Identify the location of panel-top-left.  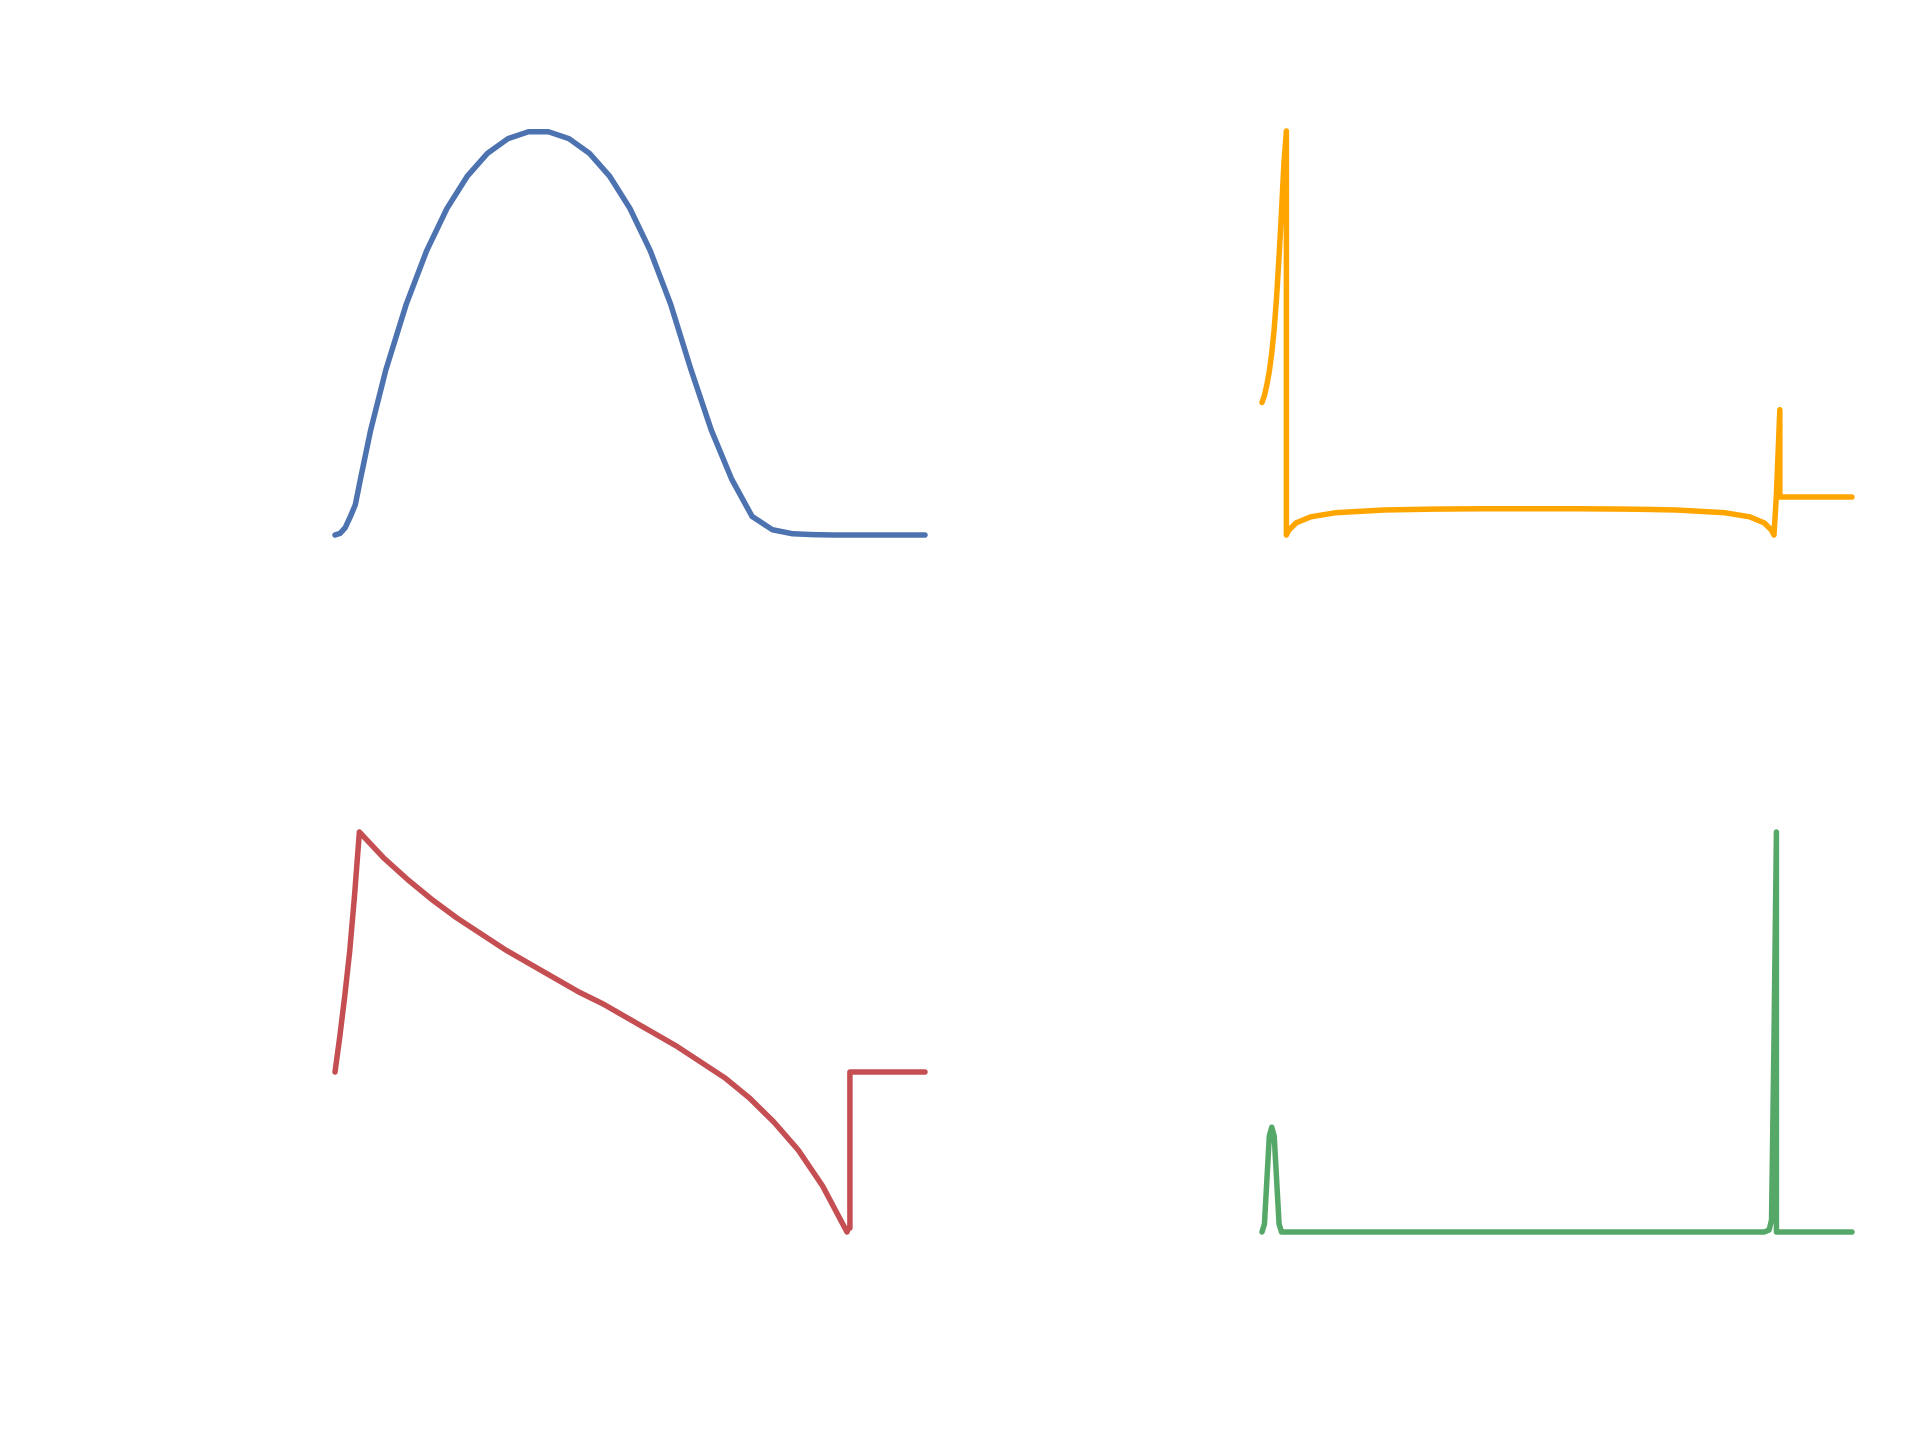
(630, 333).